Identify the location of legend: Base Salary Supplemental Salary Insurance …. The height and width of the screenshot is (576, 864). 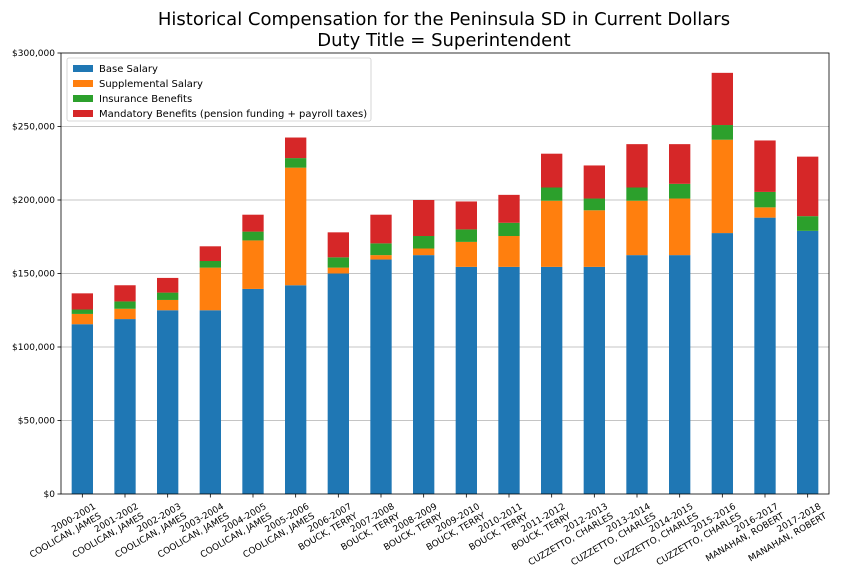
(219, 89).